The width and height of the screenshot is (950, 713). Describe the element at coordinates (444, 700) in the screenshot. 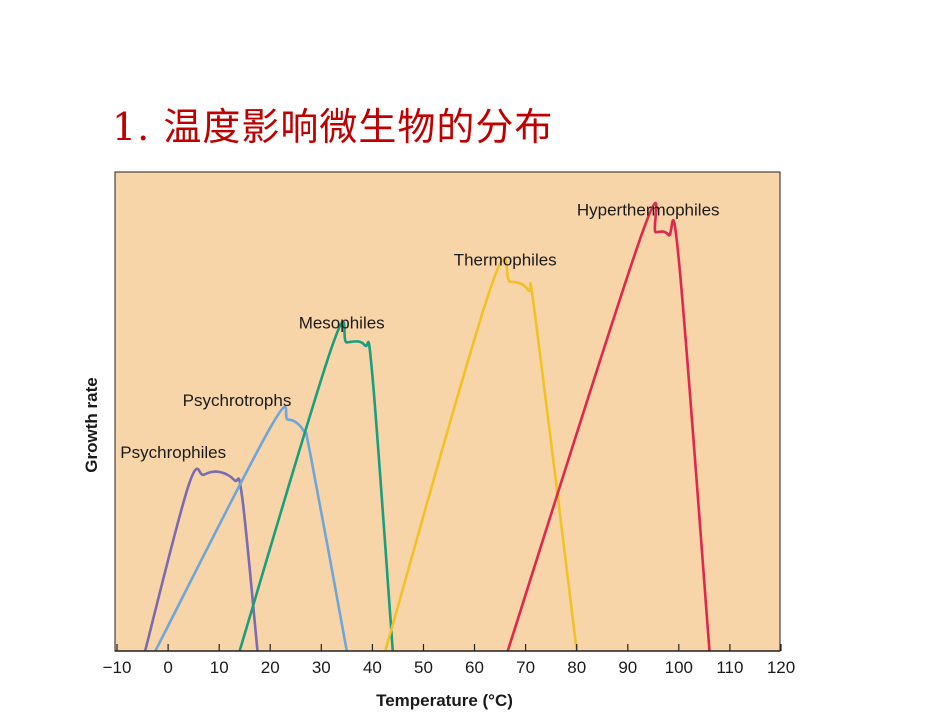

I see `x-axis-title: Temperature (°C)` at that location.